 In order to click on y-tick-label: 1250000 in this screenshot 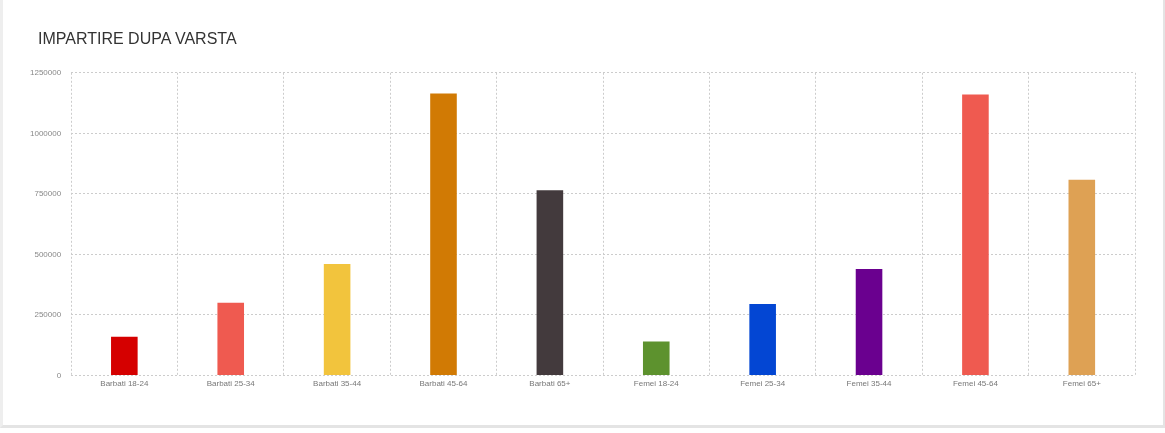, I will do `click(45, 72)`.